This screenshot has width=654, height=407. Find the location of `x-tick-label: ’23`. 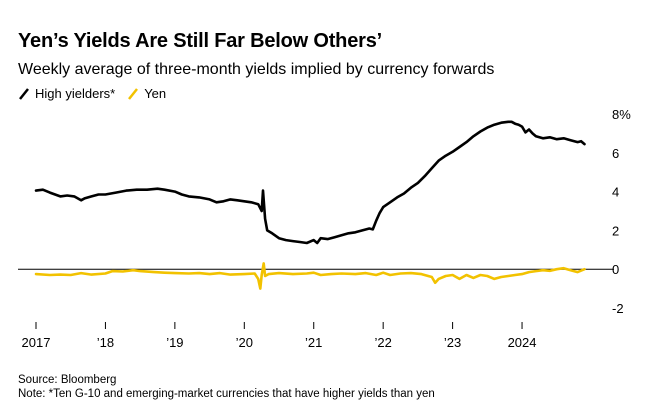

x-tick-label: ’23 is located at coordinates (452, 342).